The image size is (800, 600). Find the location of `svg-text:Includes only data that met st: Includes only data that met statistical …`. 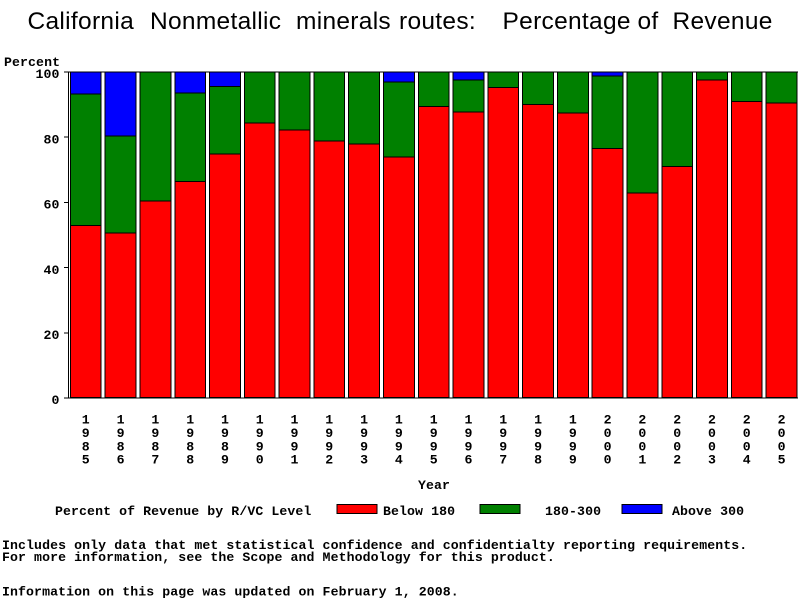

svg-text:Includes only data that met st: Includes only data that met statistical … is located at coordinates (374, 545).